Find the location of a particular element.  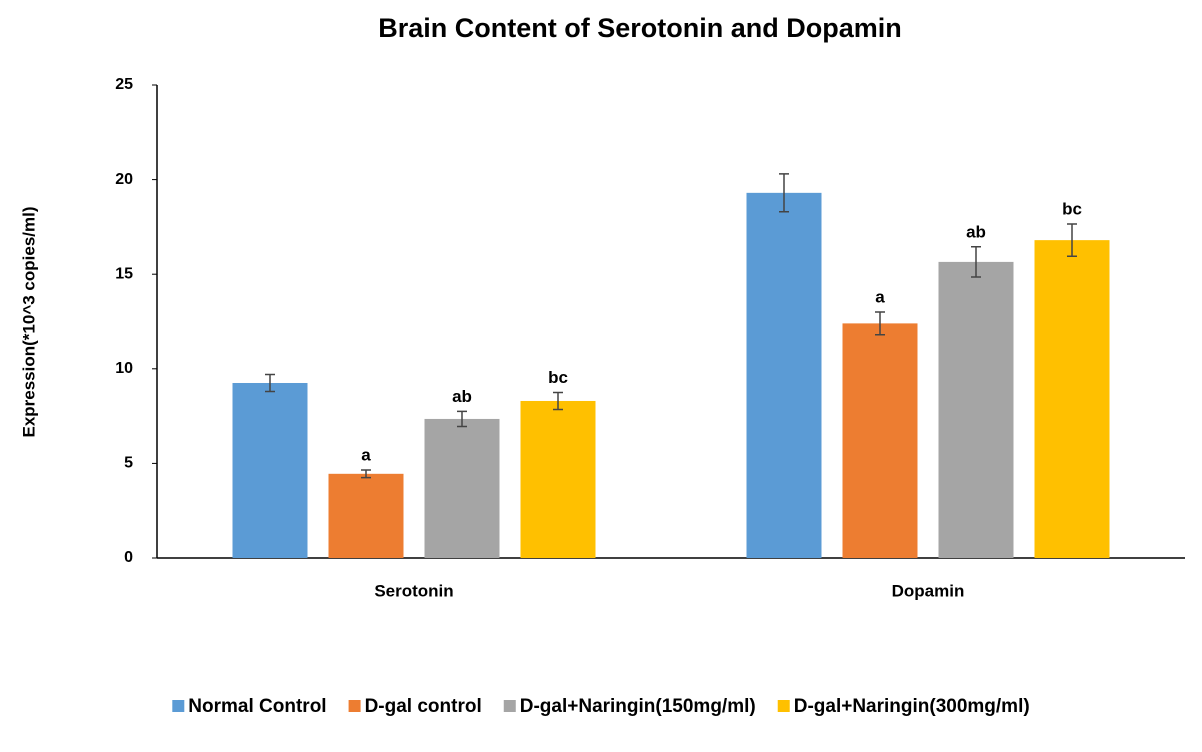

y-tick-label: 25 is located at coordinates (124, 84).